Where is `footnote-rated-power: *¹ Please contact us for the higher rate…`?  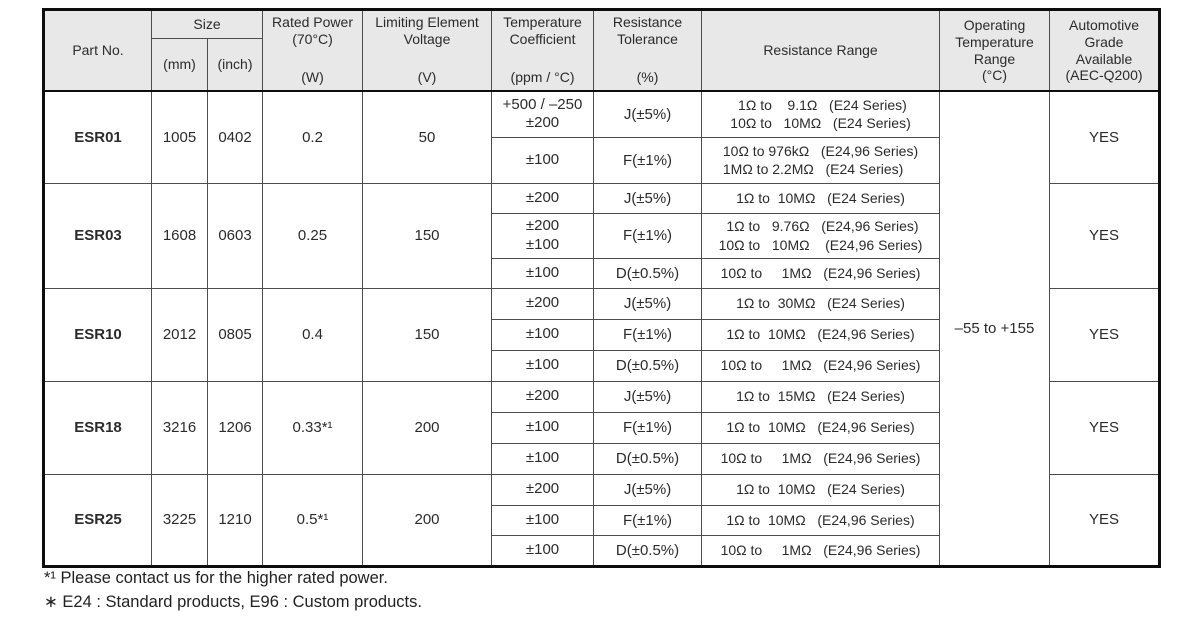 footnote-rated-power: *¹ Please contact us for the higher rate… is located at coordinates (216, 578).